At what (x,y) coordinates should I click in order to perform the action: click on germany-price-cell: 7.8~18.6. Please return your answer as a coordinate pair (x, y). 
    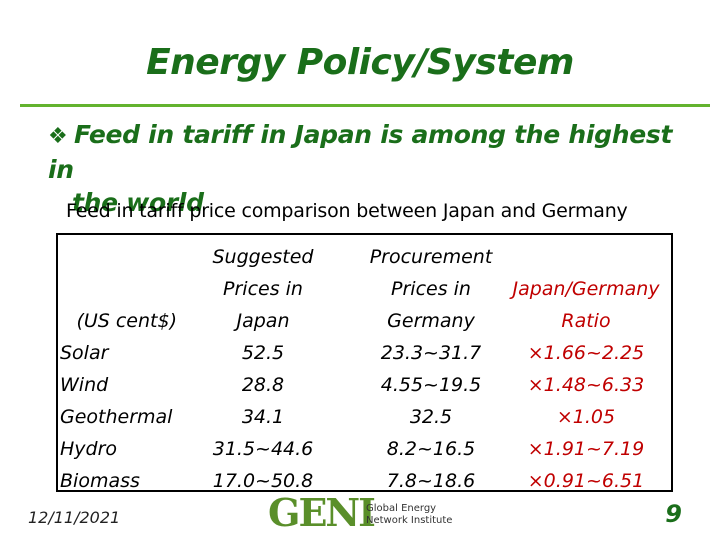
    Looking at the image, I should click on (431, 481).